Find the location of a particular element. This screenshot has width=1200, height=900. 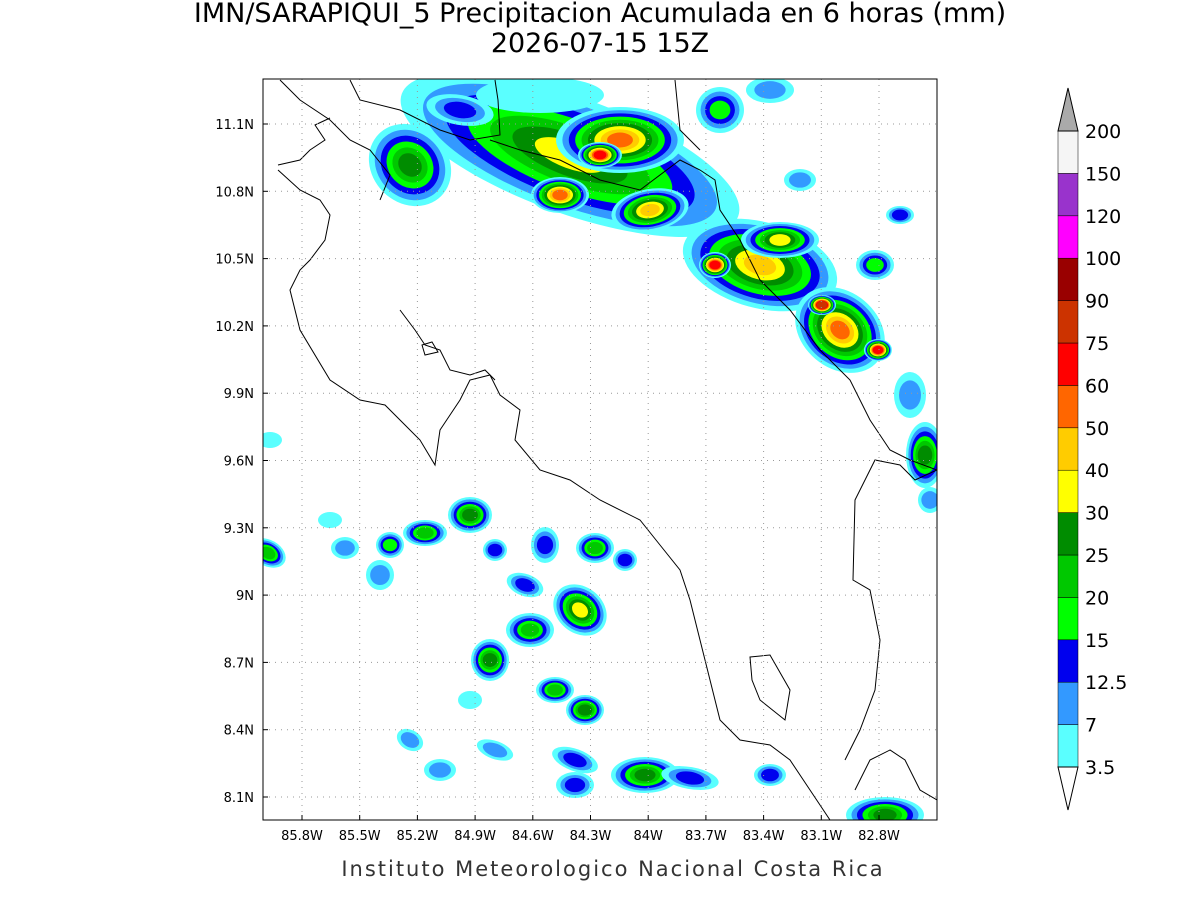

colorbar-label: 150 is located at coordinates (1103, 174).